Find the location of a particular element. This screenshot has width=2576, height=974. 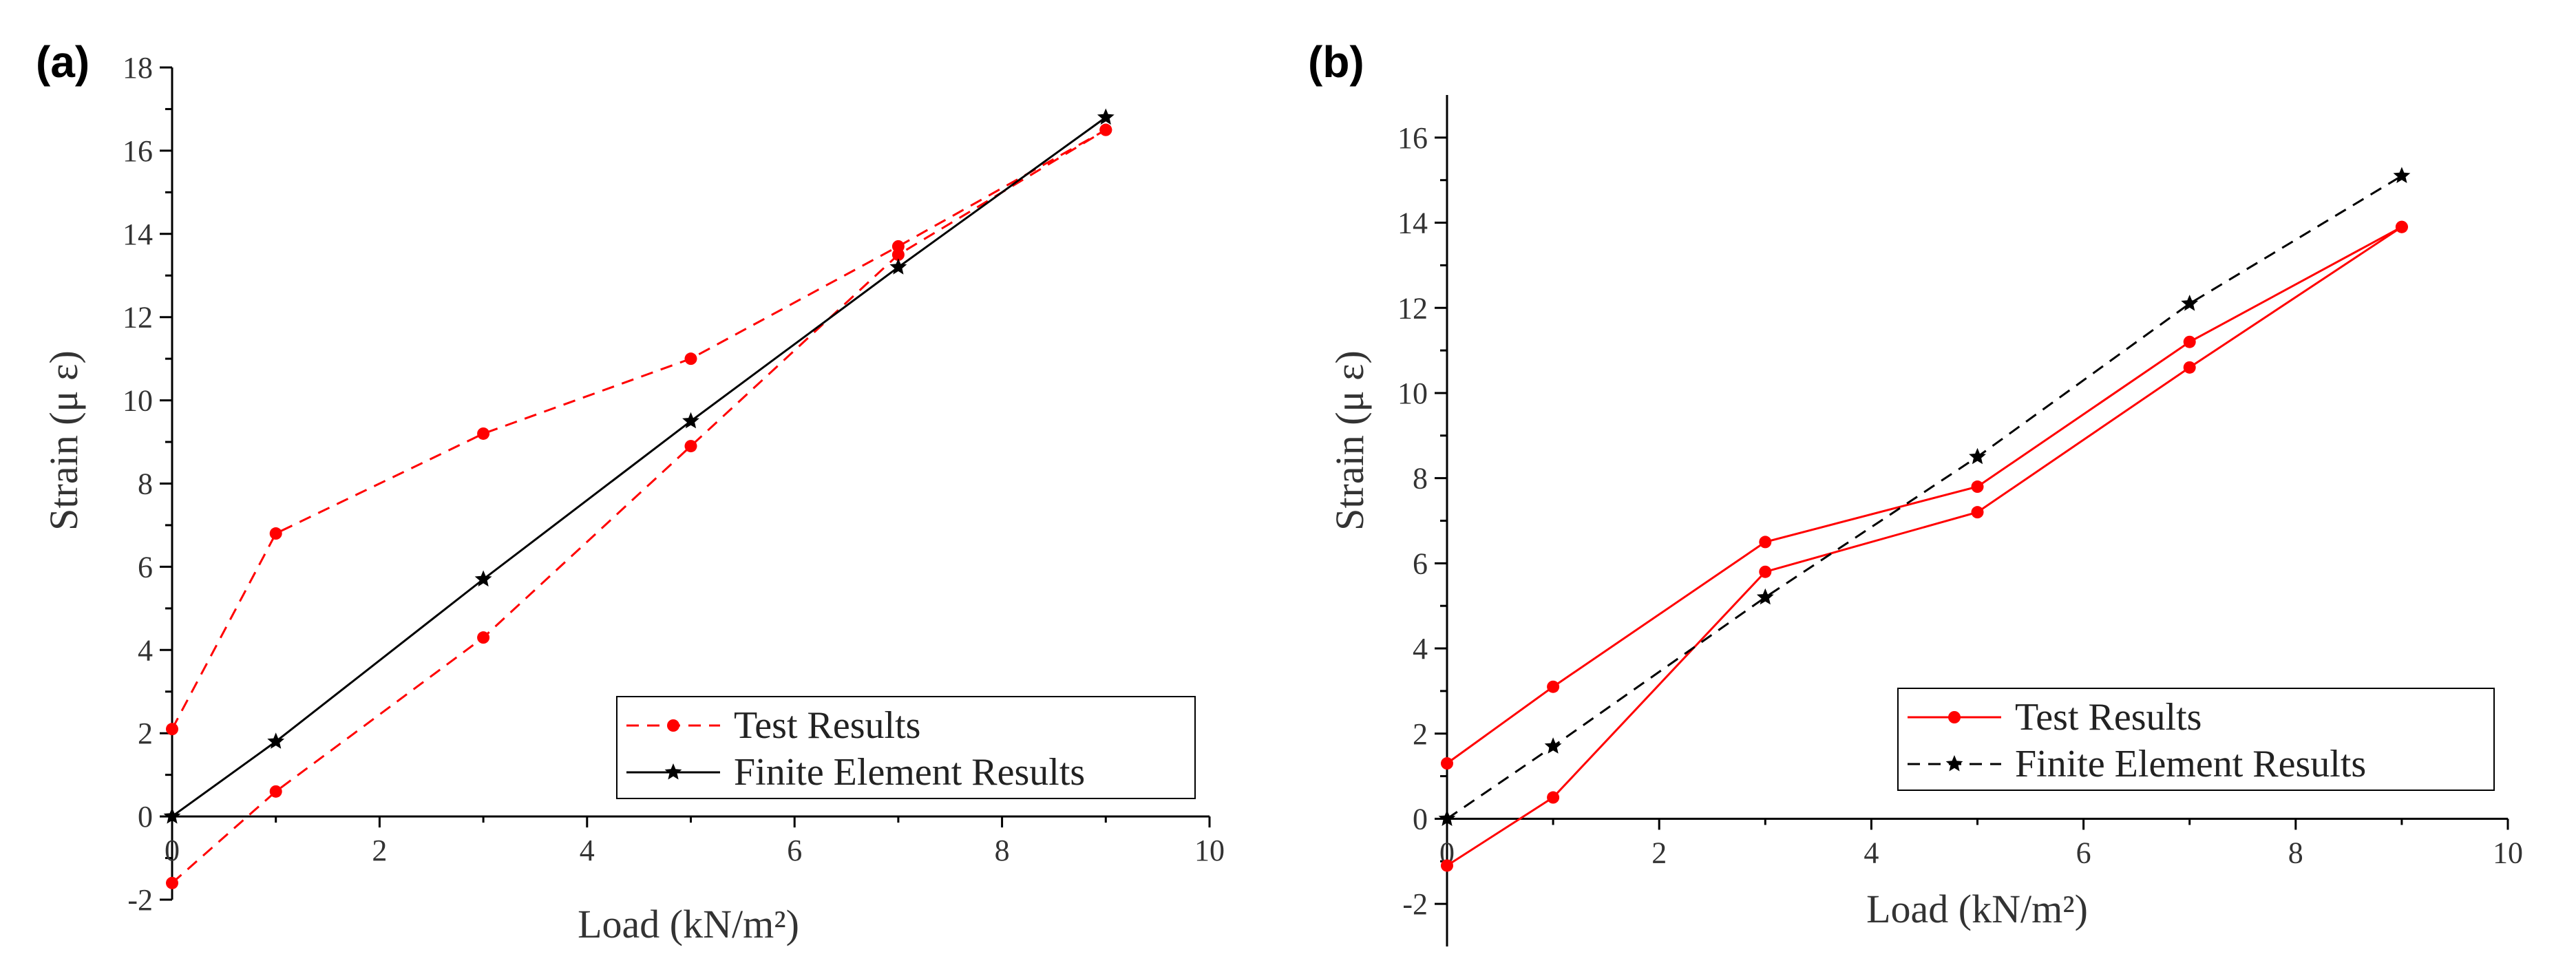

x-tick-label: 0 is located at coordinates (173, 850).